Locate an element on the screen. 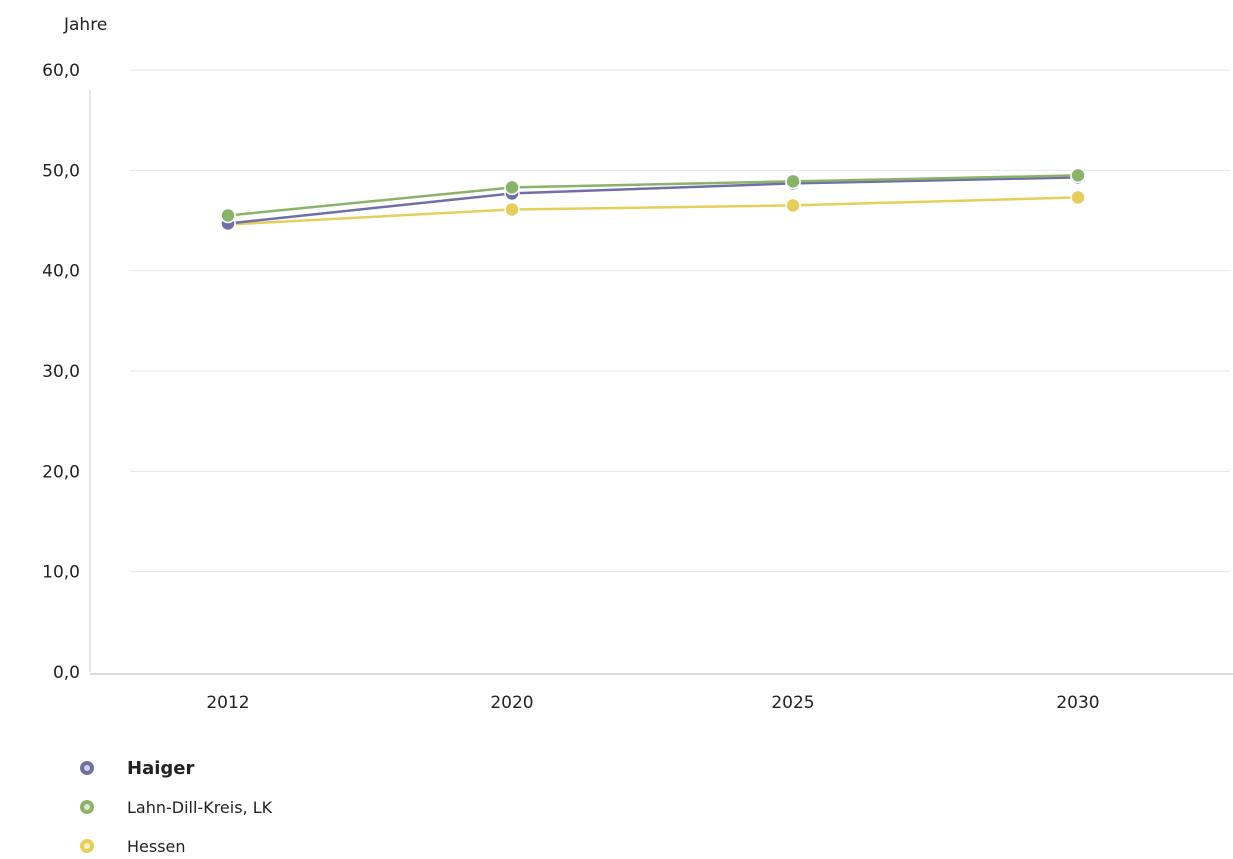  legend: Haiger Lahn-Dill-Kreis, LK Hessen is located at coordinates (175, 807).